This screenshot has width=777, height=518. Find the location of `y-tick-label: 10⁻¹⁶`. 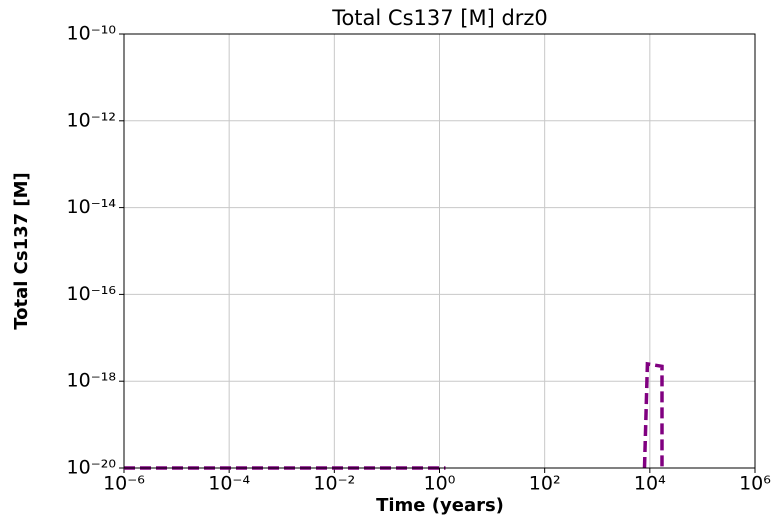

y-tick-label: 10⁻¹⁶ is located at coordinates (91, 294).